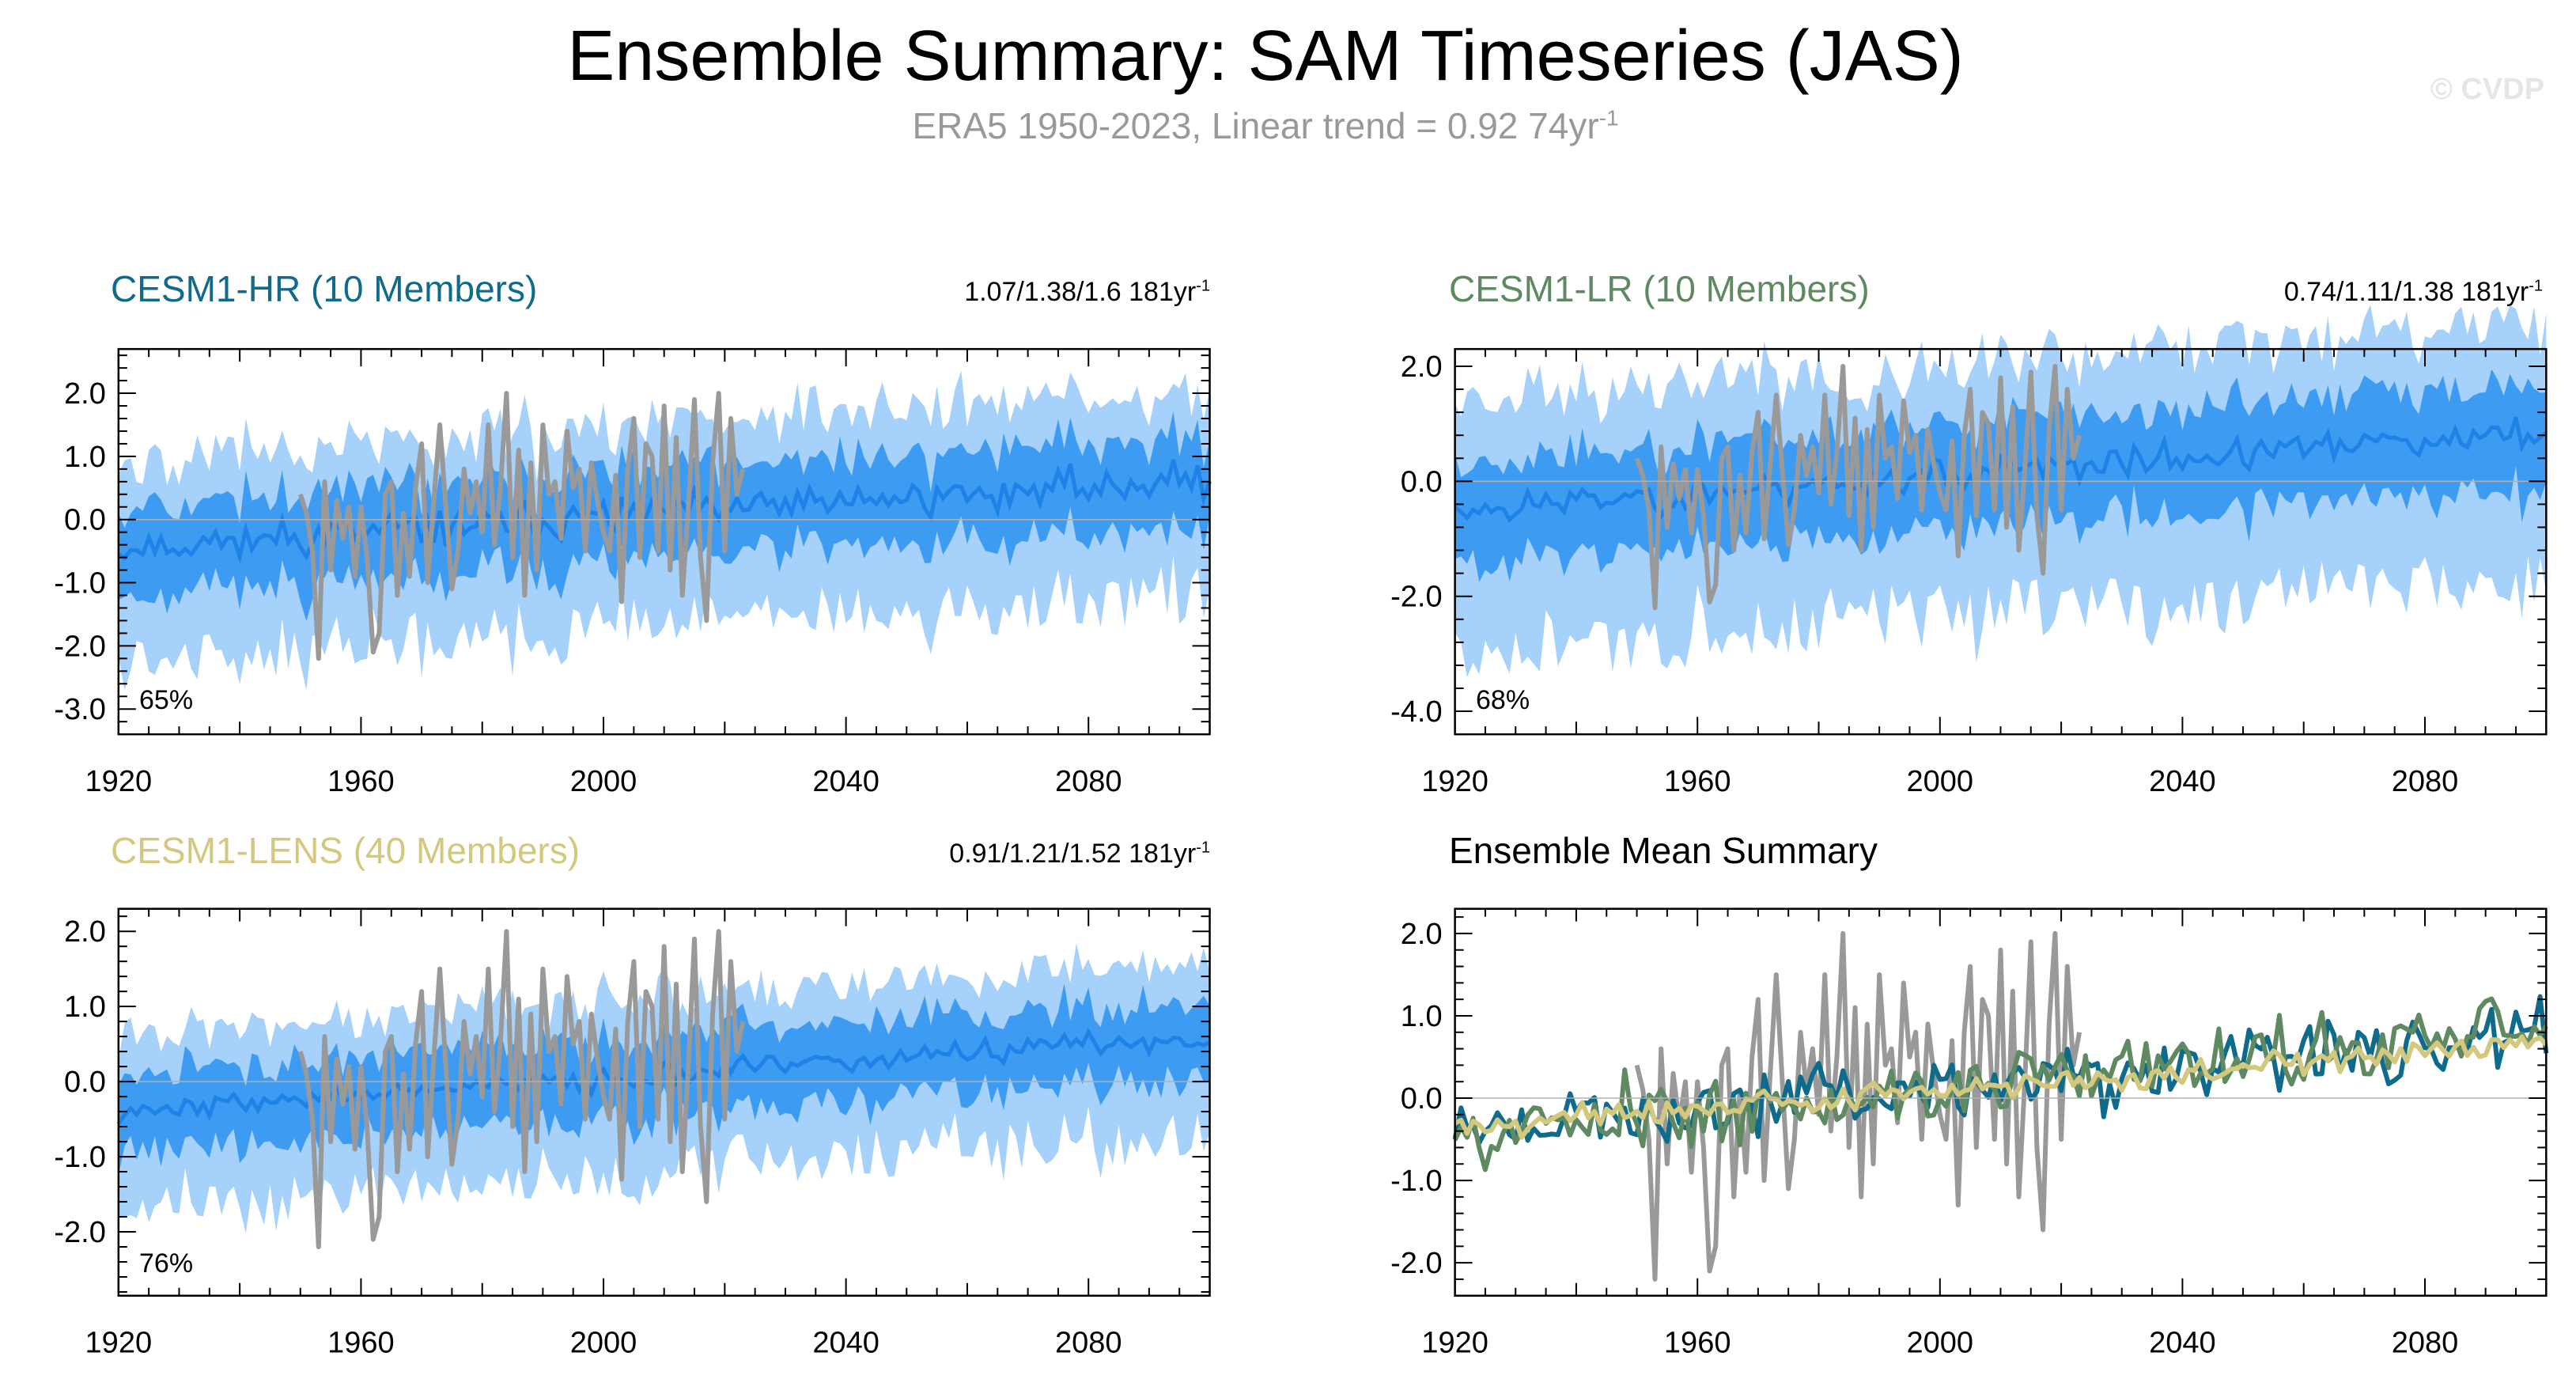 The height and width of the screenshot is (1394, 2576). I want to click on ensemble-mean-line-hr, so click(664, 511).